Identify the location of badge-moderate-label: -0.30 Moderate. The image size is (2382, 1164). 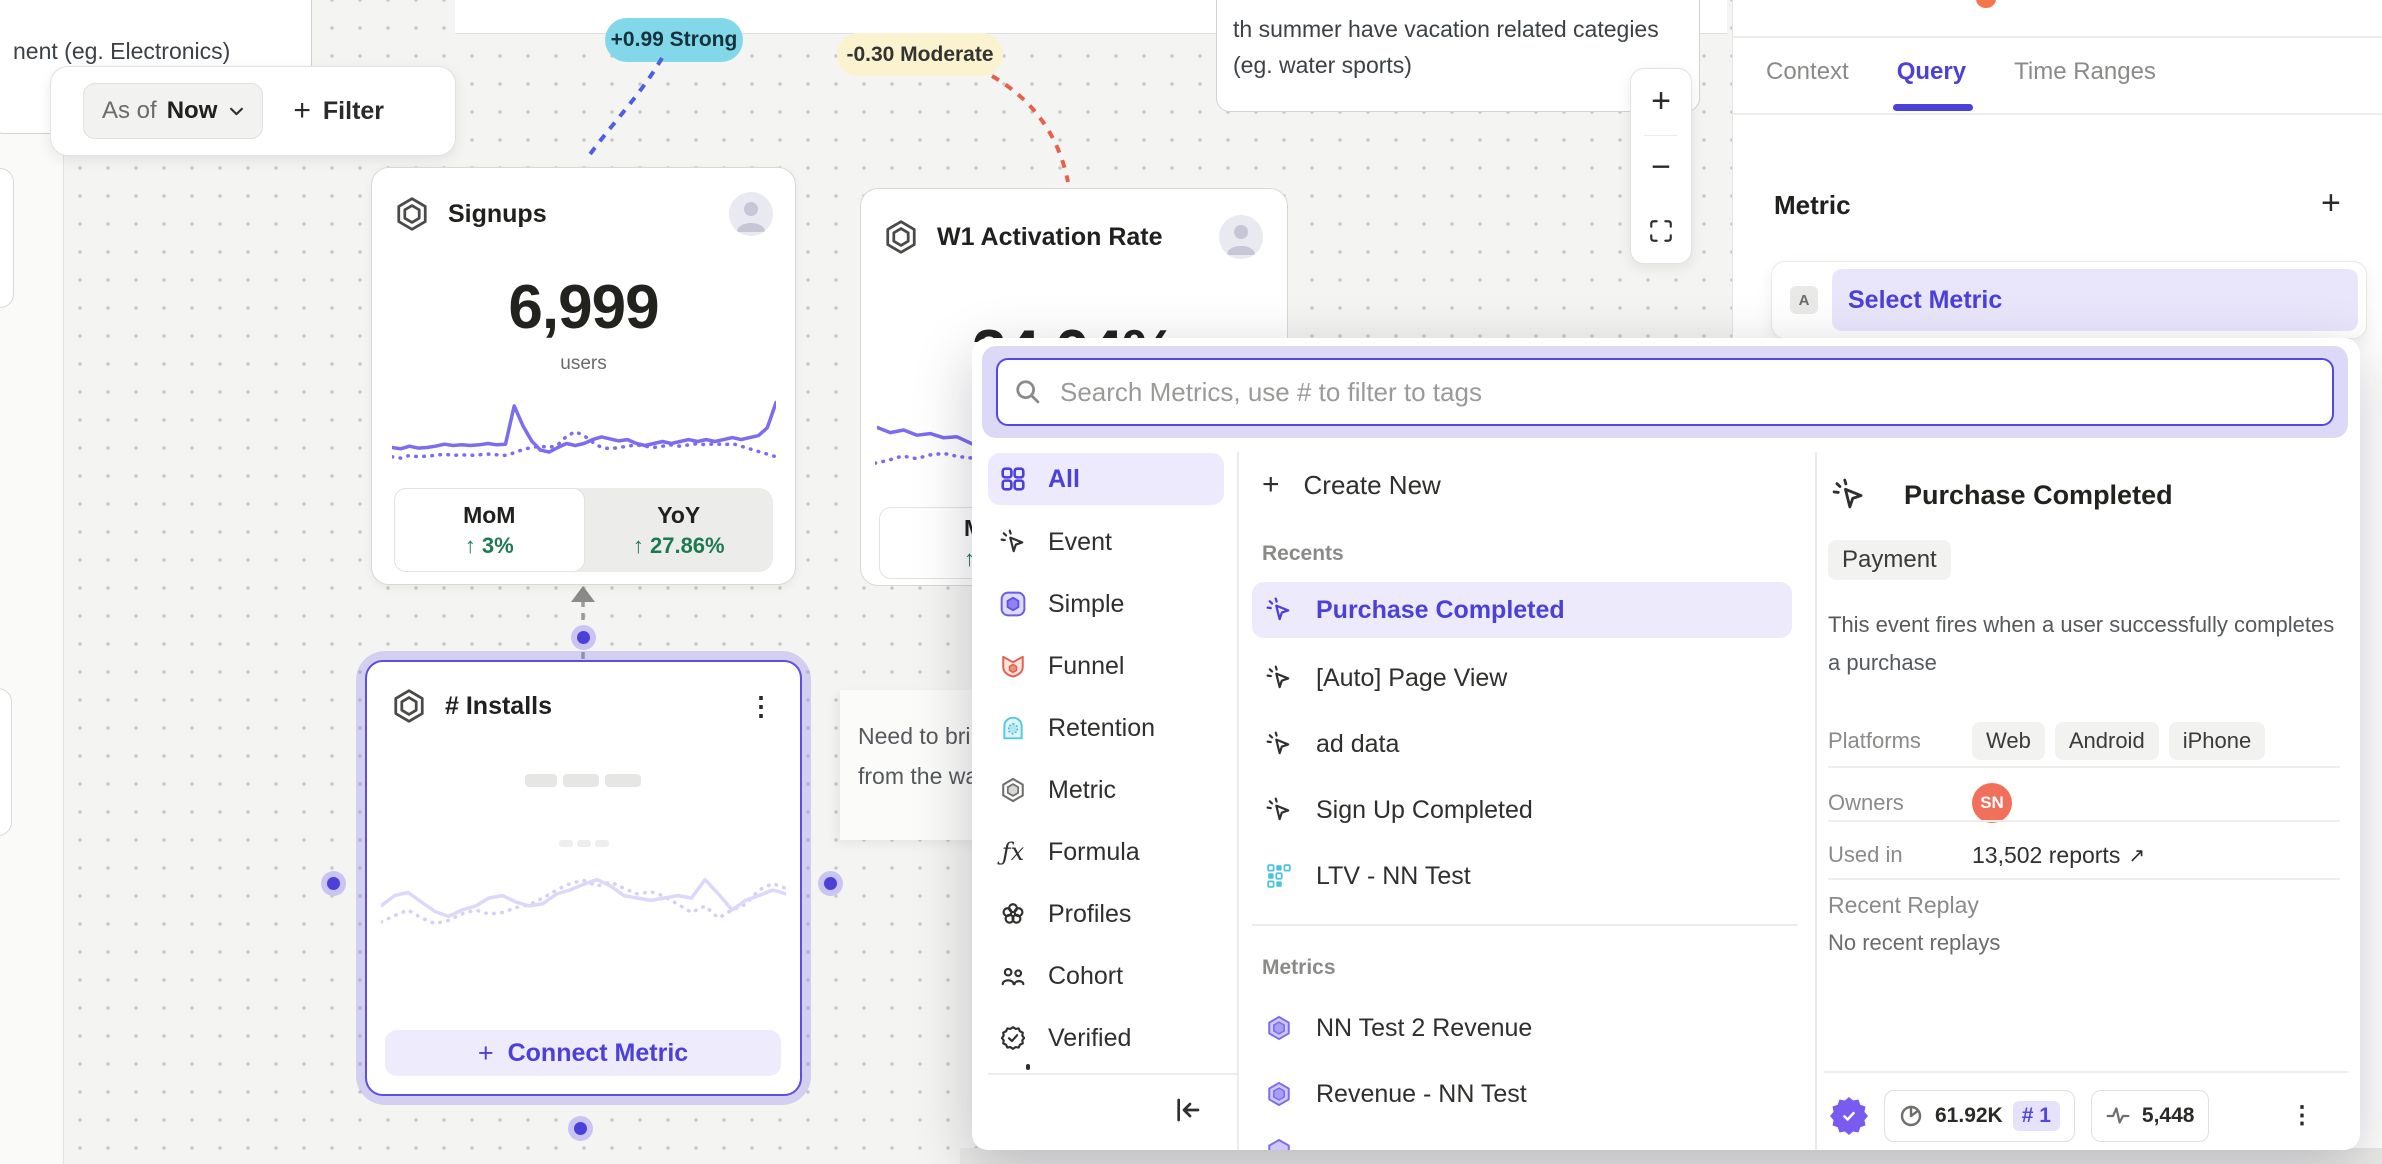
(920, 54).